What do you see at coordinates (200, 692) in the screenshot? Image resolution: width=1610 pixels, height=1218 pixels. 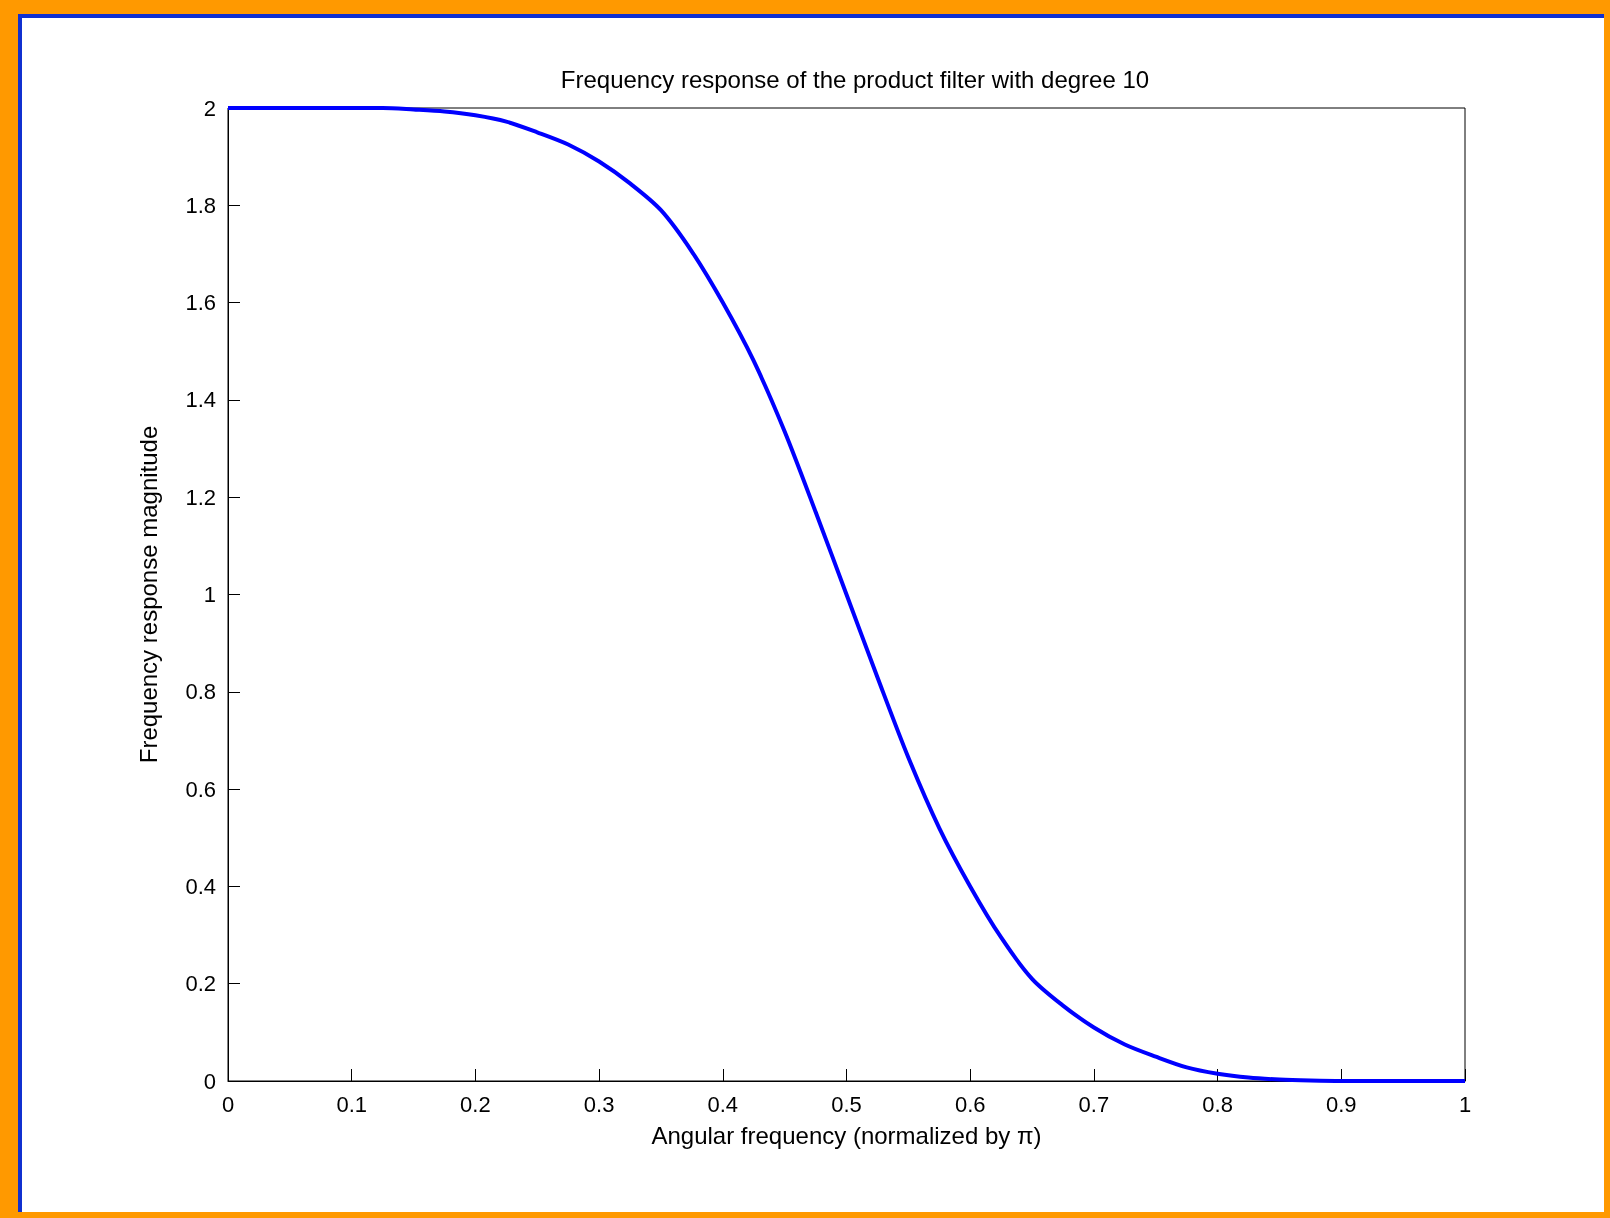 I see `y-tick-label: 0.8` at bounding box center [200, 692].